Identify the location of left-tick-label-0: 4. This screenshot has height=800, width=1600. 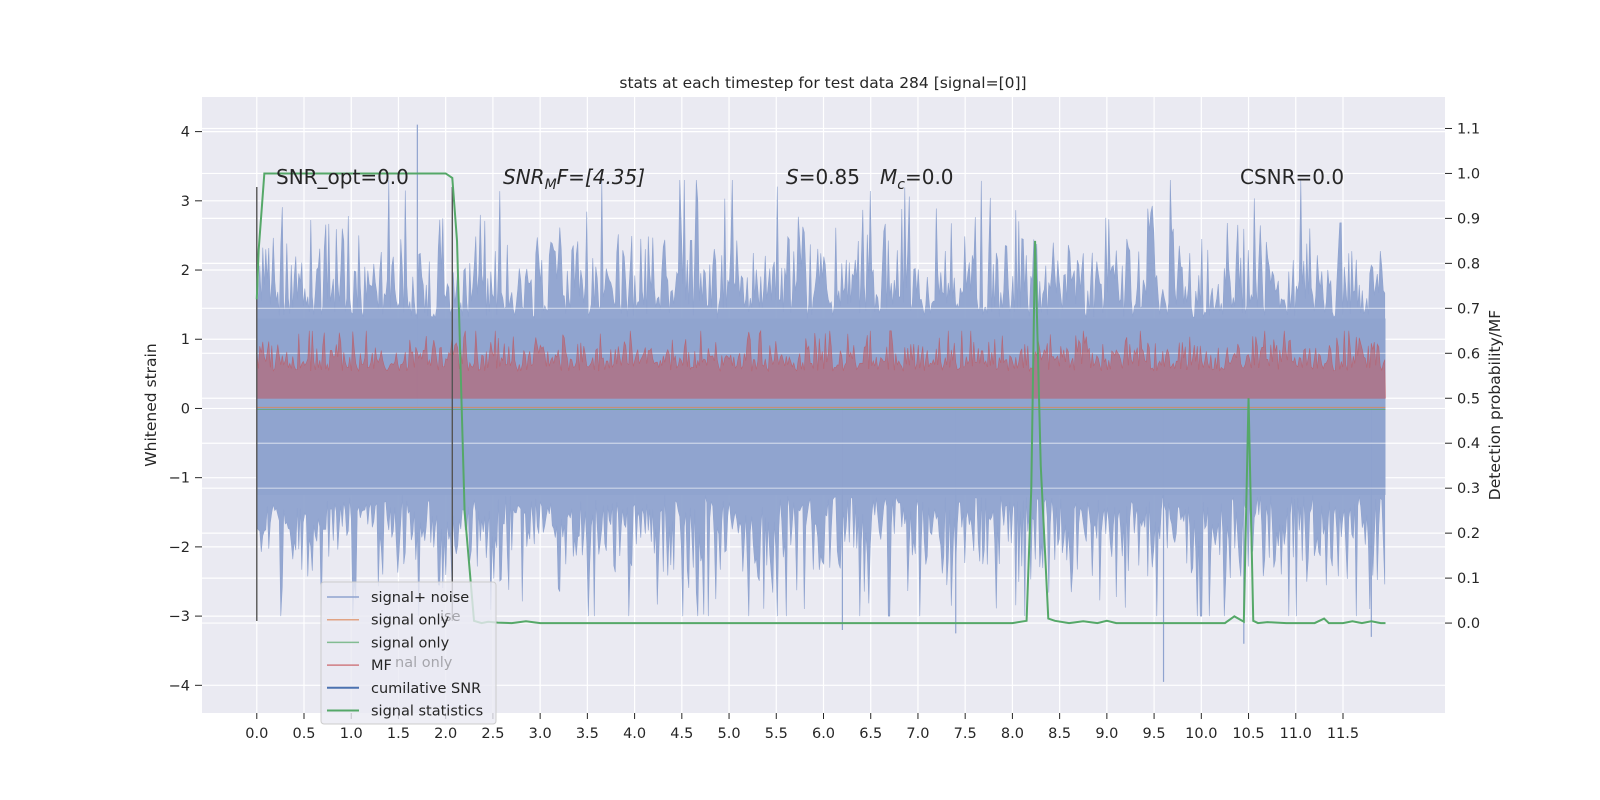
(185, 133).